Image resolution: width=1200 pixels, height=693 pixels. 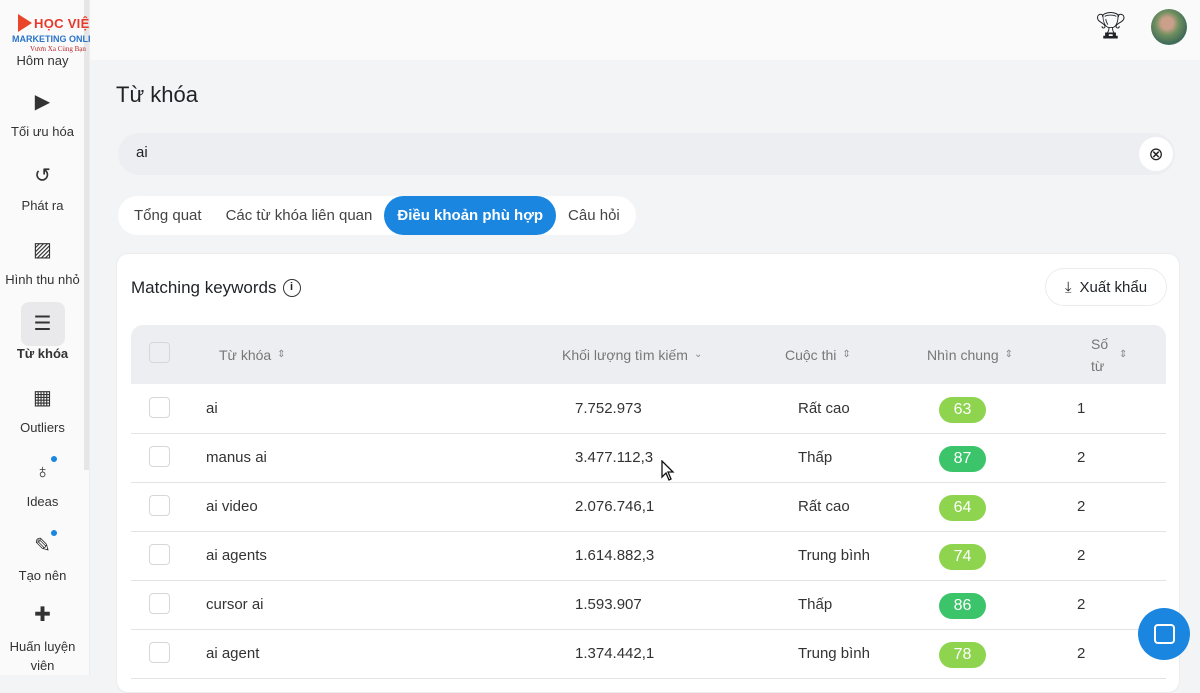 What do you see at coordinates (212, 408) in the screenshot?
I see `keyword-cell: ai` at bounding box center [212, 408].